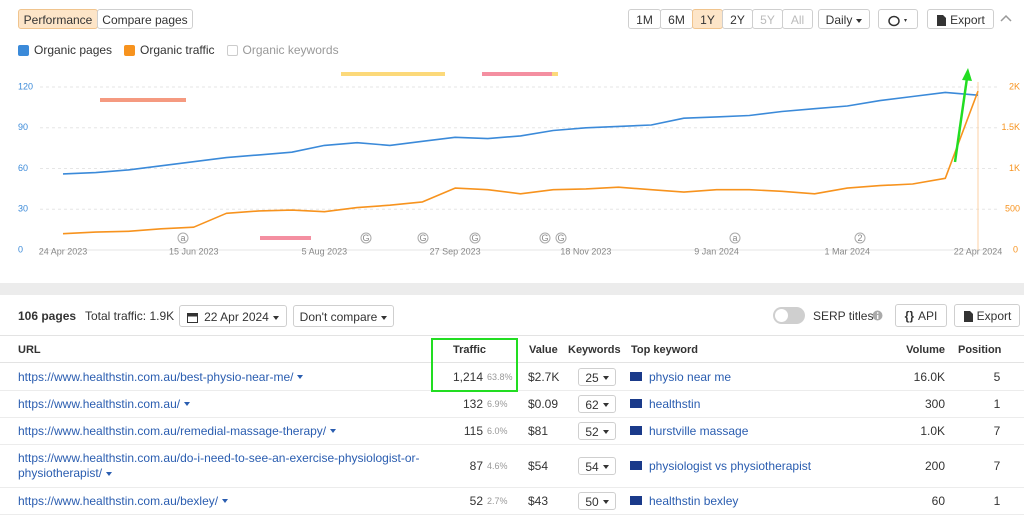 The image size is (1024, 525). What do you see at coordinates (767, 19) in the screenshot?
I see `range-button: 5Y` at bounding box center [767, 19].